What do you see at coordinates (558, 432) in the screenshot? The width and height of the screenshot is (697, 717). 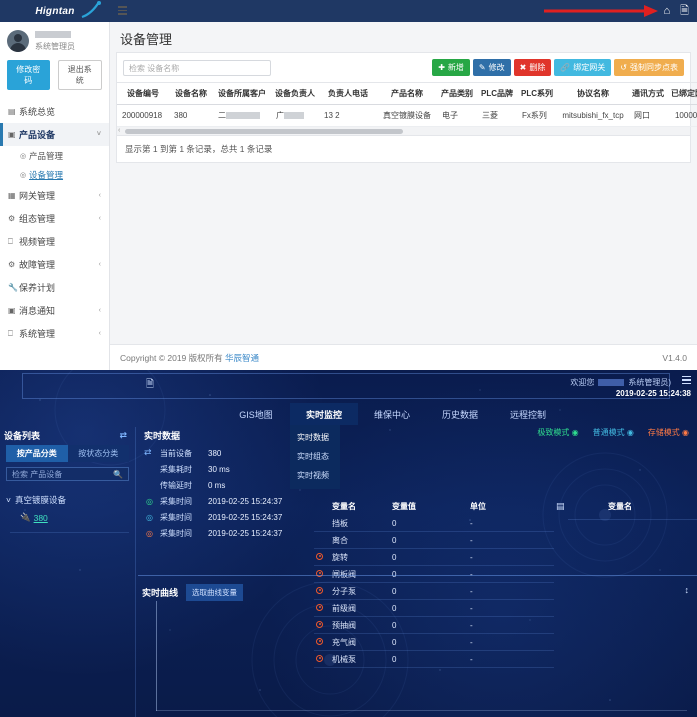 I see `mode-extreme: 极致模式 ◉` at bounding box center [558, 432].